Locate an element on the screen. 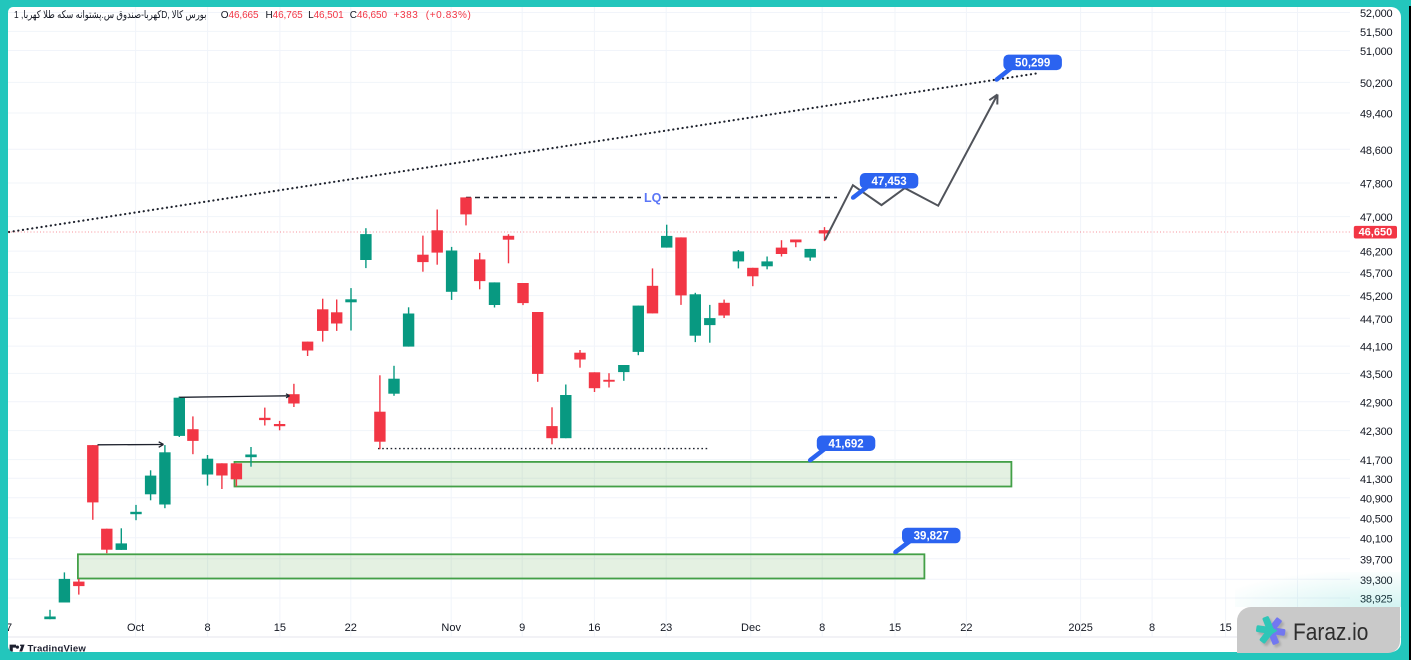 Image resolution: width=1411 pixels, height=660 pixels. svg-text: 50,200 is located at coordinates (1376, 84).